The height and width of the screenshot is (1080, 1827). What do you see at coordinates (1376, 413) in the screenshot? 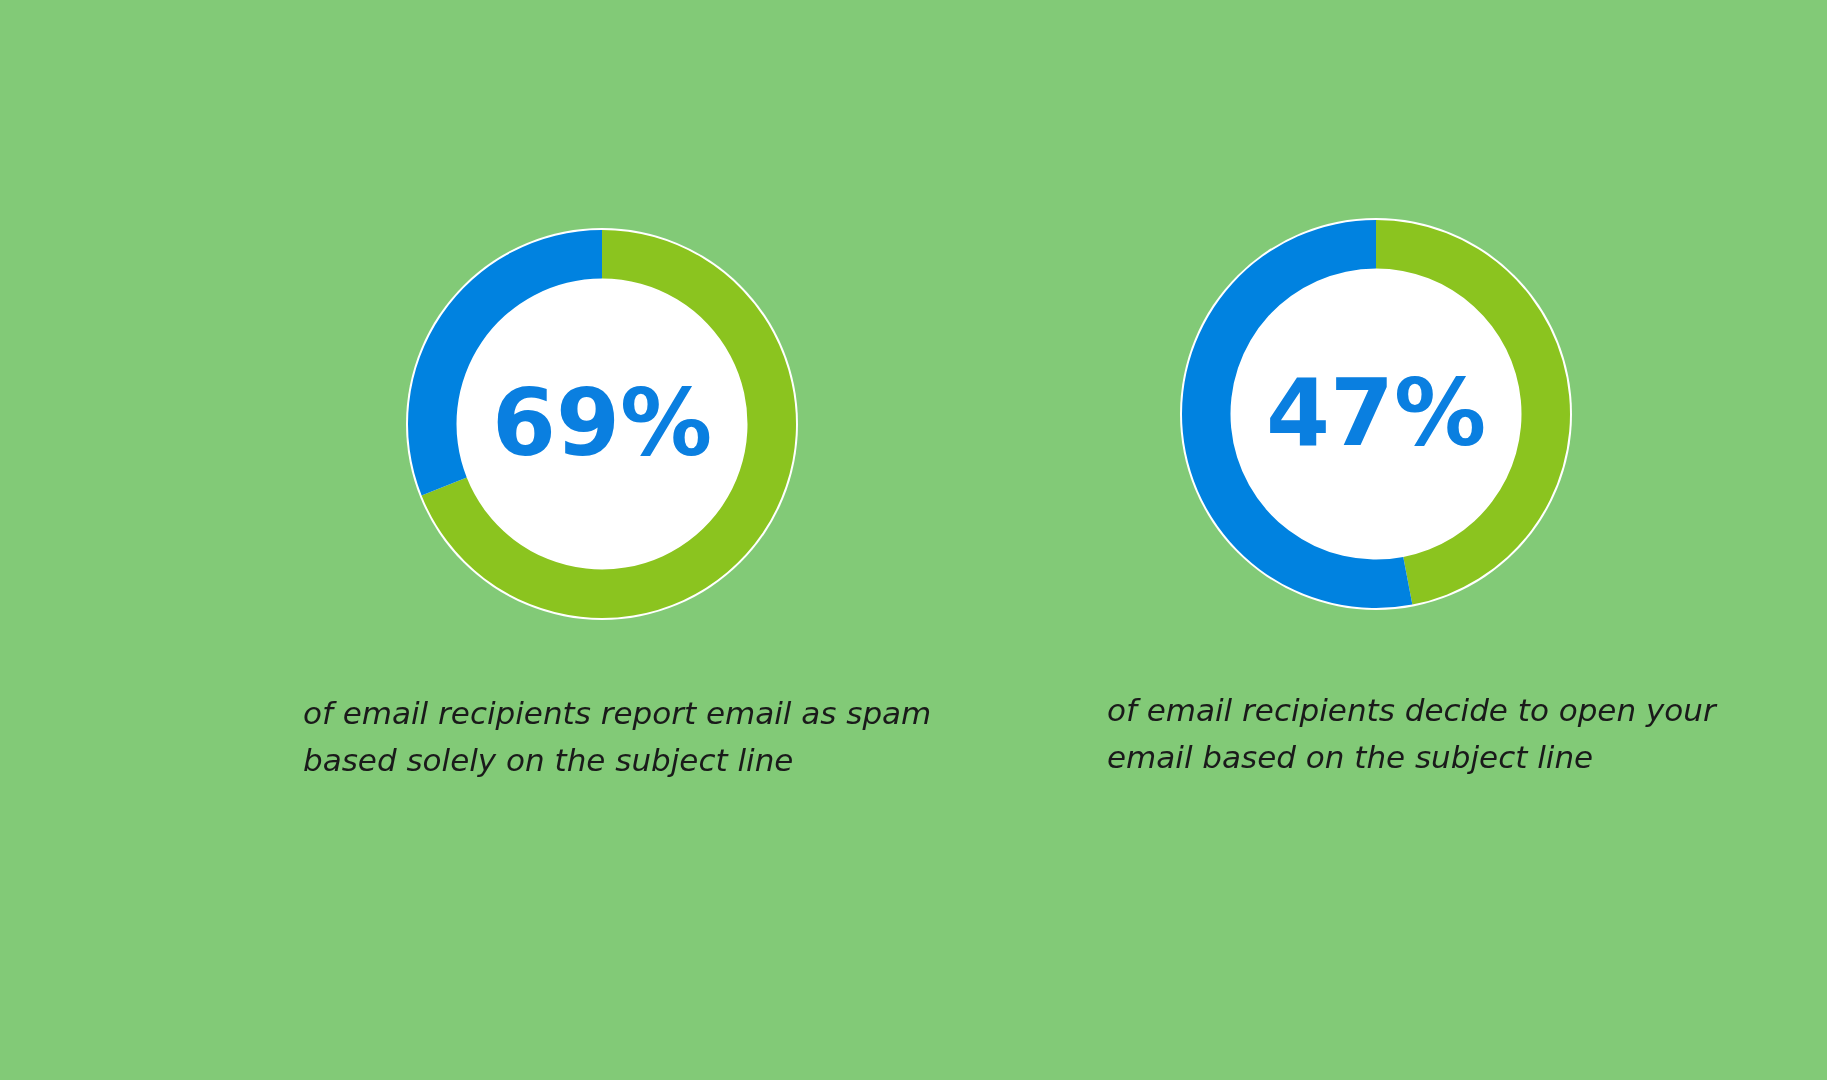
I see `text: 47%` at bounding box center [1376, 413].